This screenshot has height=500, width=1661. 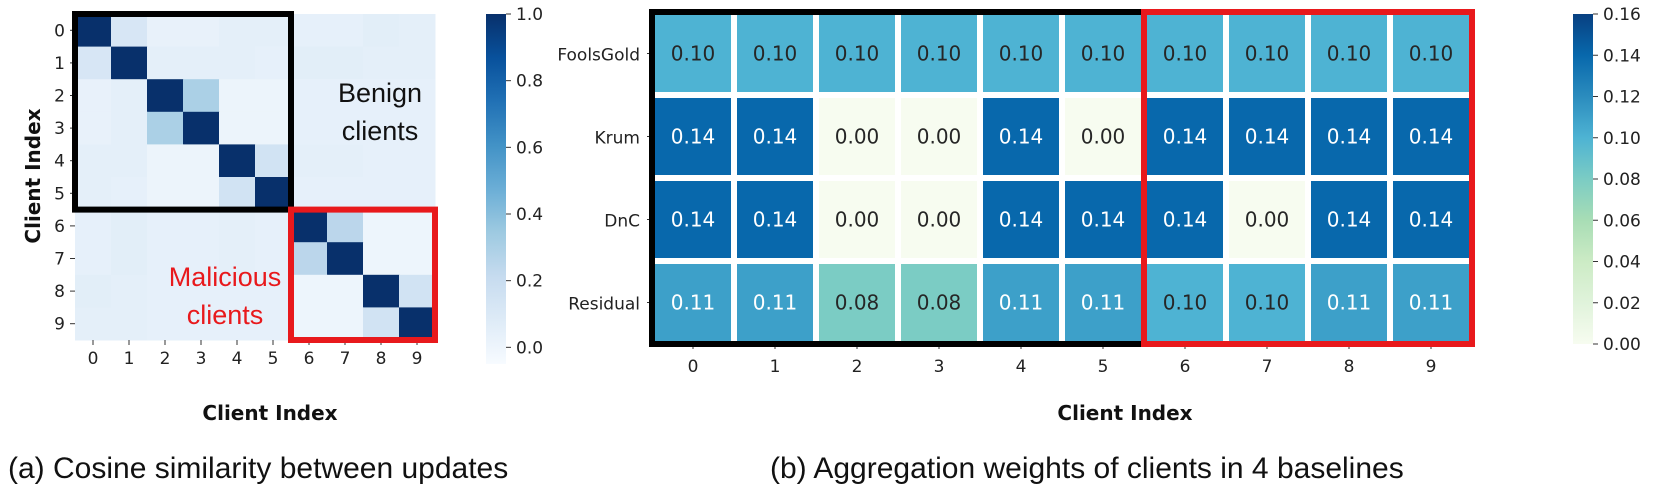 What do you see at coordinates (604, 180) in the screenshot?
I see `heatmap-b-y-ticks: FoolsGold Krum DnC Residual` at bounding box center [604, 180].